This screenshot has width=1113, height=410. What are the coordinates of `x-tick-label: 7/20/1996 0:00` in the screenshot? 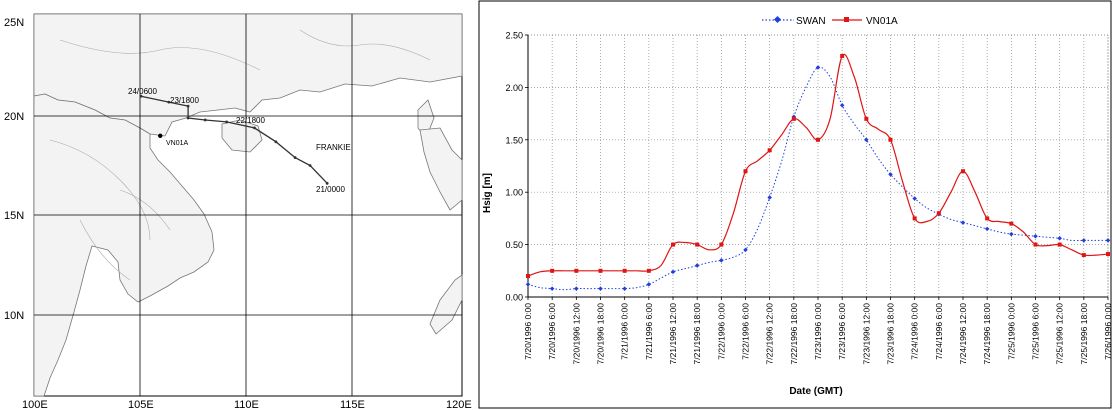 It's located at (528, 331).